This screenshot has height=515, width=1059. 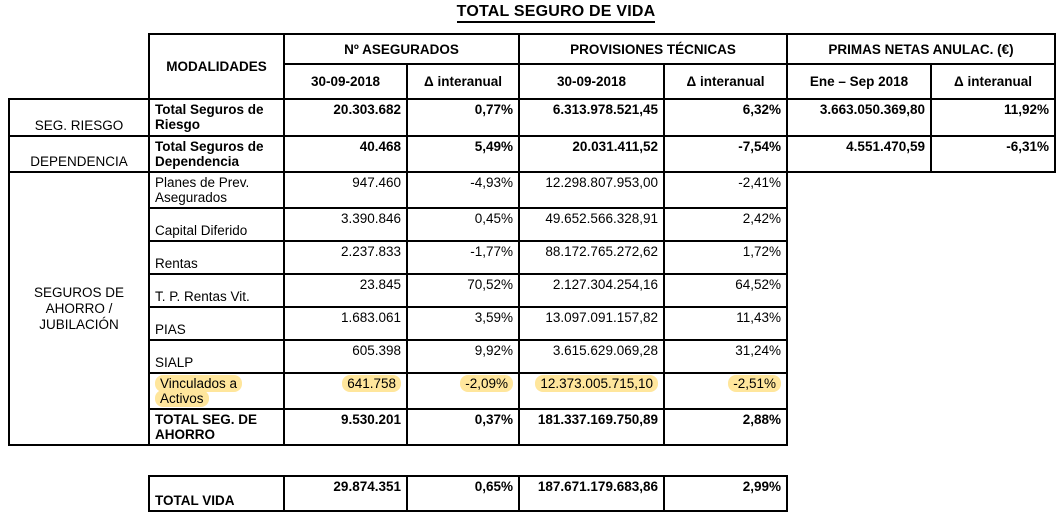 What do you see at coordinates (199, 391) in the screenshot?
I see `highlighted-text: Vinculados a Activos` at bounding box center [199, 391].